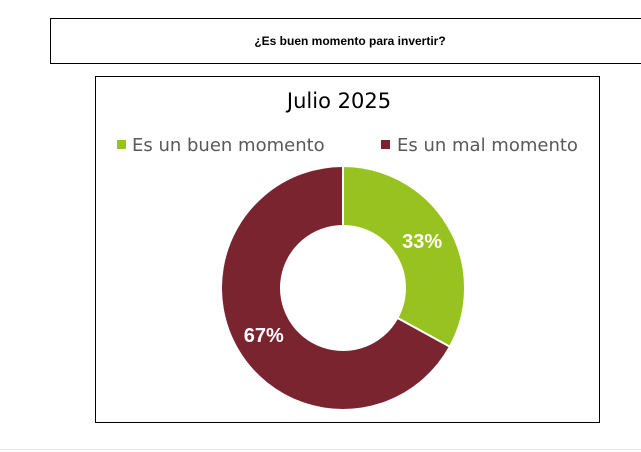  What do you see at coordinates (347, 145) in the screenshot?
I see `legend: Es un buen momento Es un mal momento` at bounding box center [347, 145].